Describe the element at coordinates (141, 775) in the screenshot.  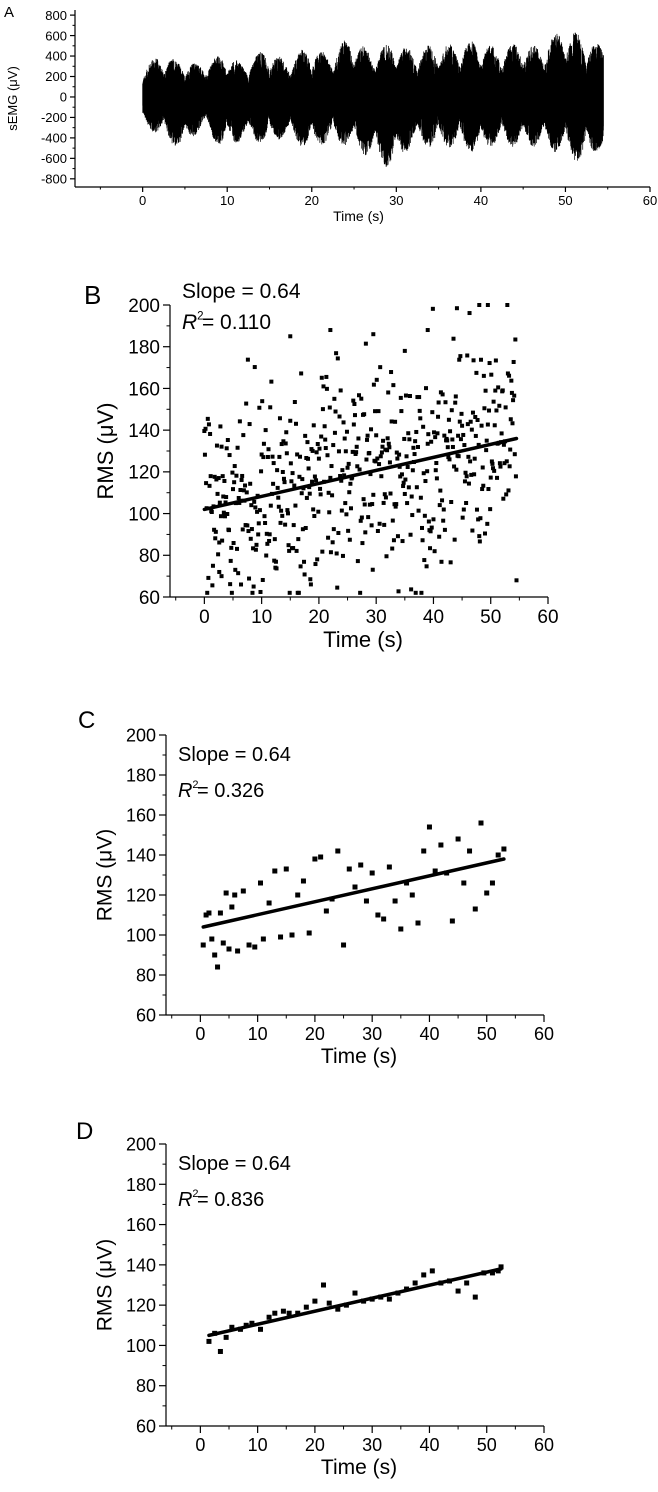
I see `y-tick-label: 180` at that location.